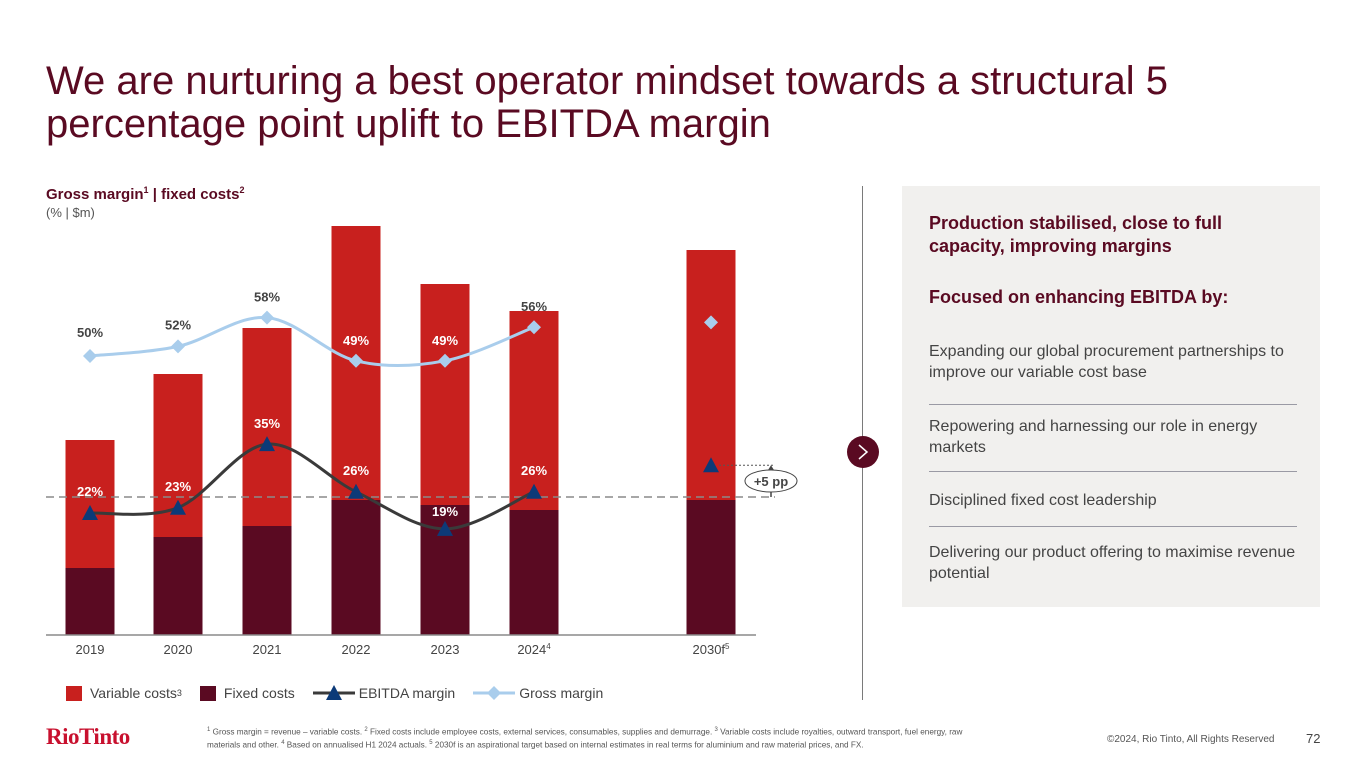  I want to click on footnote-ref: 1, so click(146, 190).